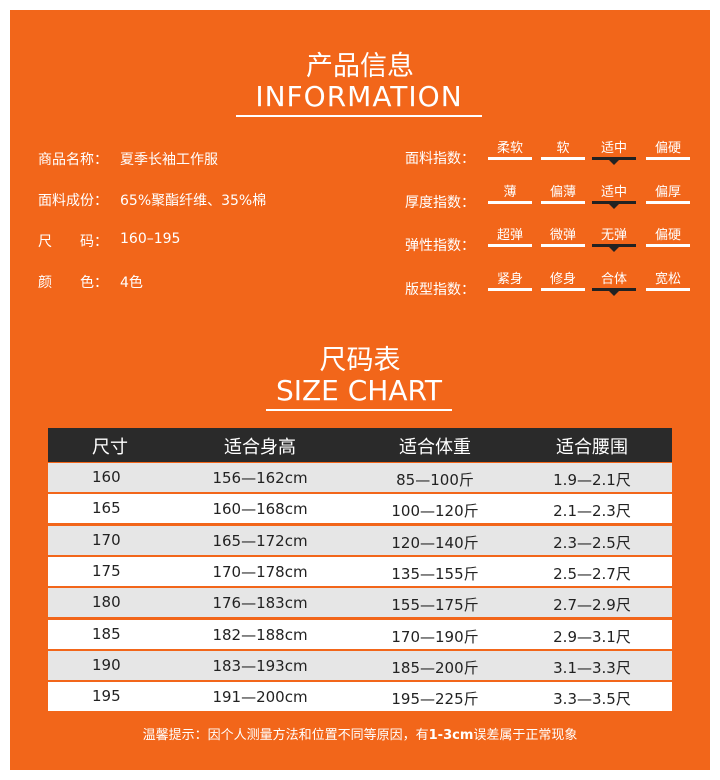 This screenshot has height=780, width=720. I want to click on index-option: 紧身, so click(510, 279).